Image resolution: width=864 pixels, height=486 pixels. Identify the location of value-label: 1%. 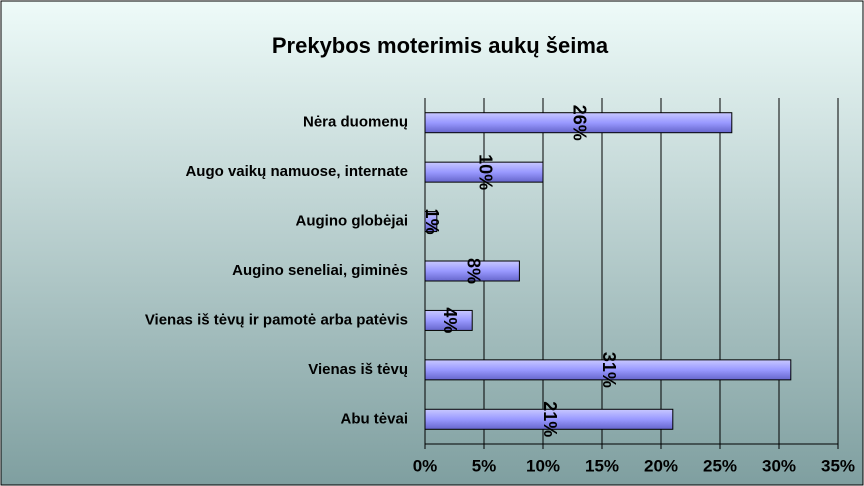
(432, 222).